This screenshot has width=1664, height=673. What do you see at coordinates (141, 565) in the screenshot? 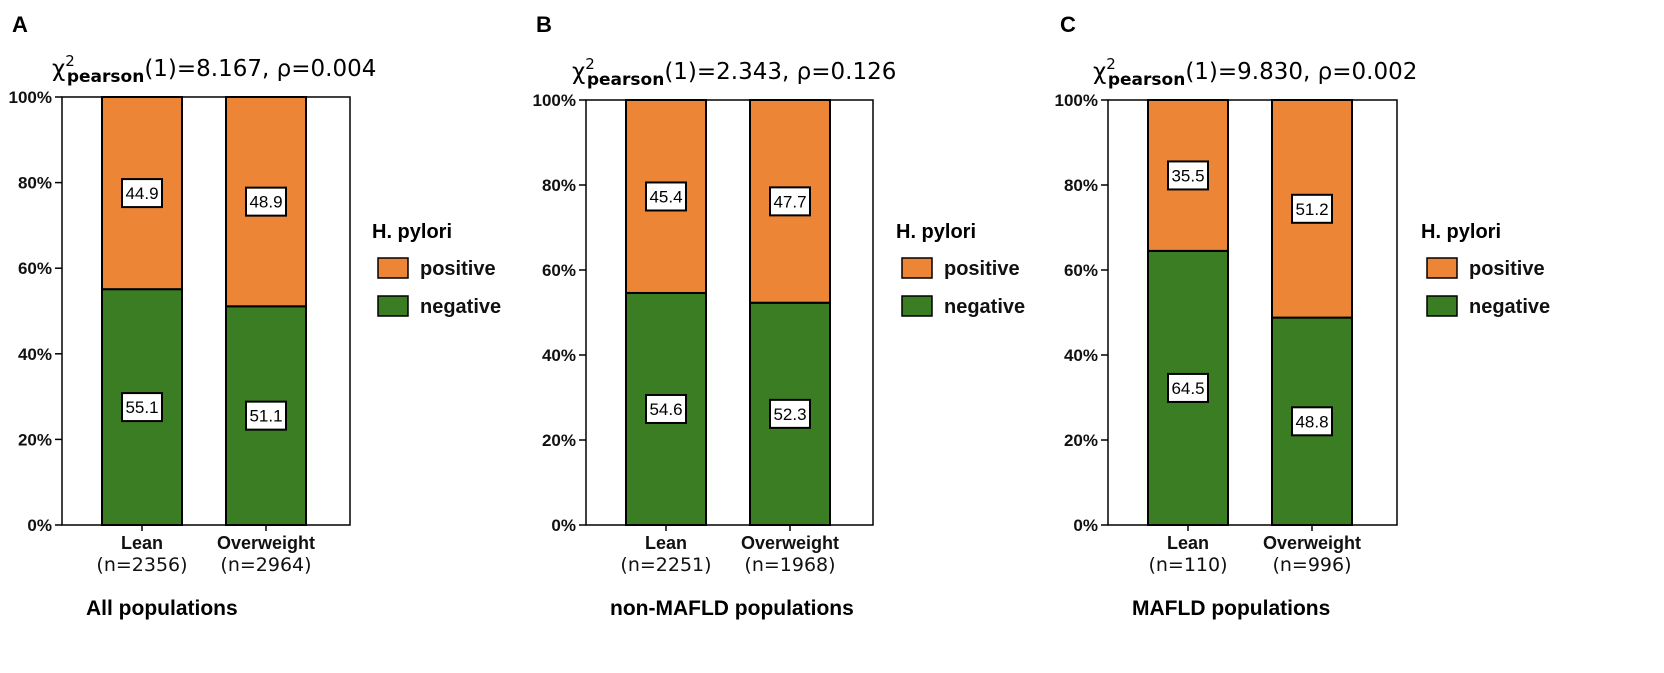
I see `x-category-n: (n=2356)` at bounding box center [141, 565].